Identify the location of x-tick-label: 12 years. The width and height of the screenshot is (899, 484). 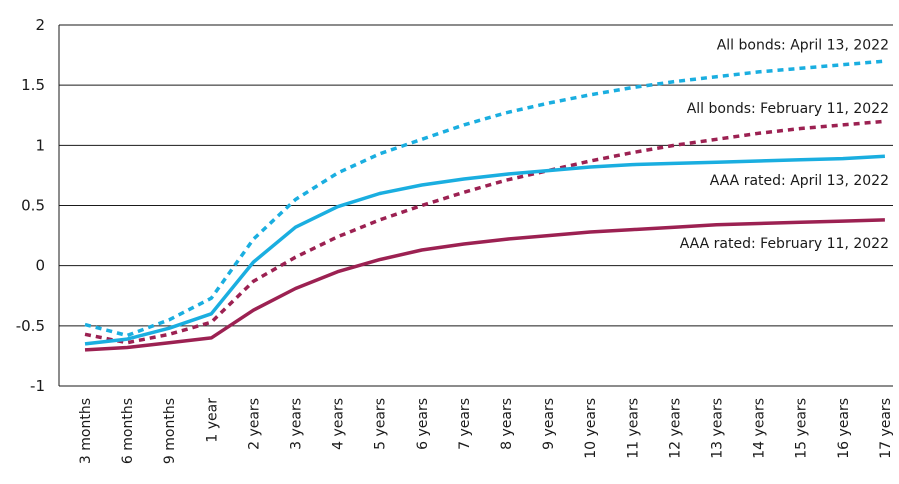
(675, 428).